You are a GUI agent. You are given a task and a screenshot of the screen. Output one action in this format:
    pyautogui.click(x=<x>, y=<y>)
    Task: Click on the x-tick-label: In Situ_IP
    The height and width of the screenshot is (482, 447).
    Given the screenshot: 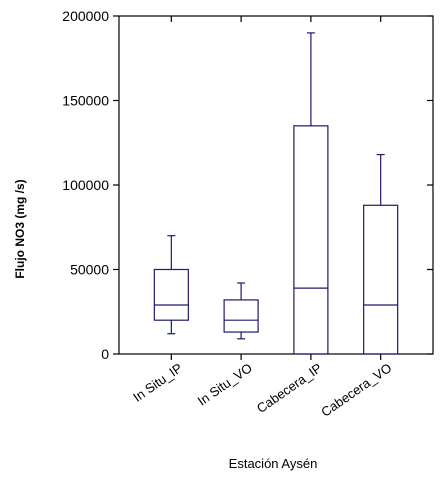 What is the action you would take?
    pyautogui.click(x=157, y=382)
    